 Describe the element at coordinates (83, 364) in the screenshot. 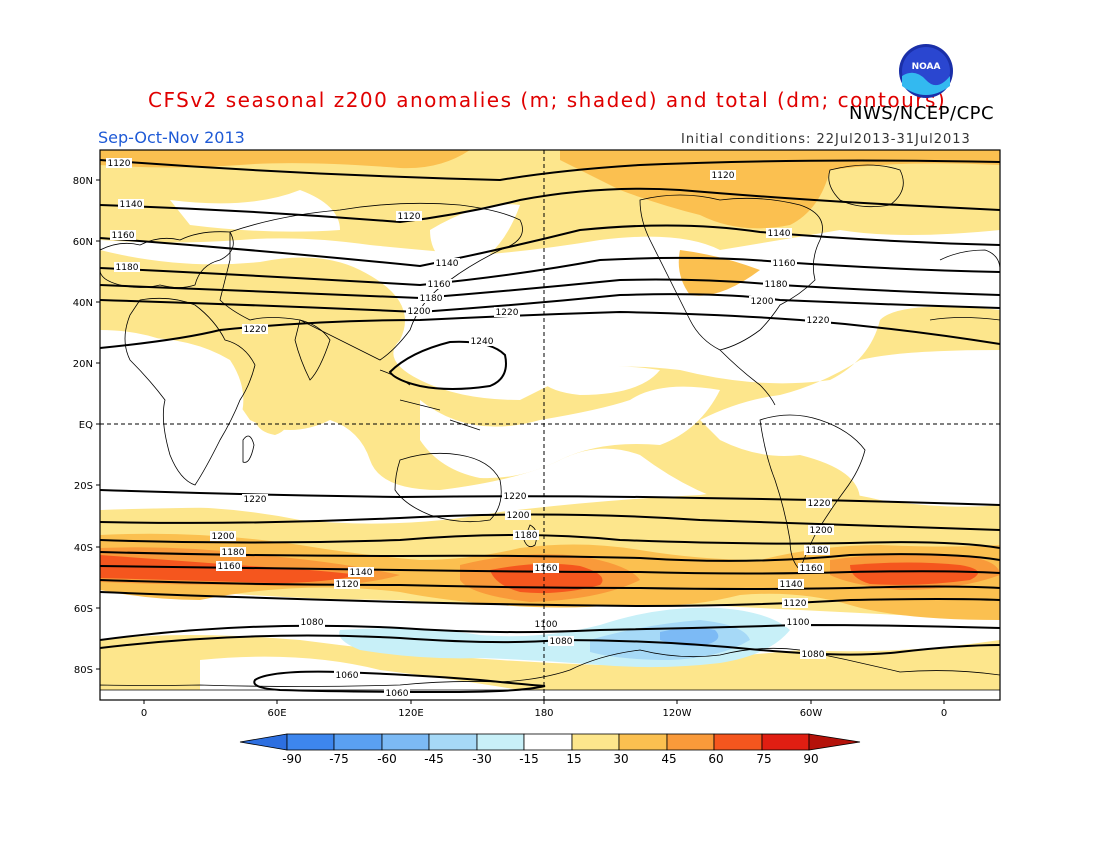

I see `lat-label: 20N` at that location.